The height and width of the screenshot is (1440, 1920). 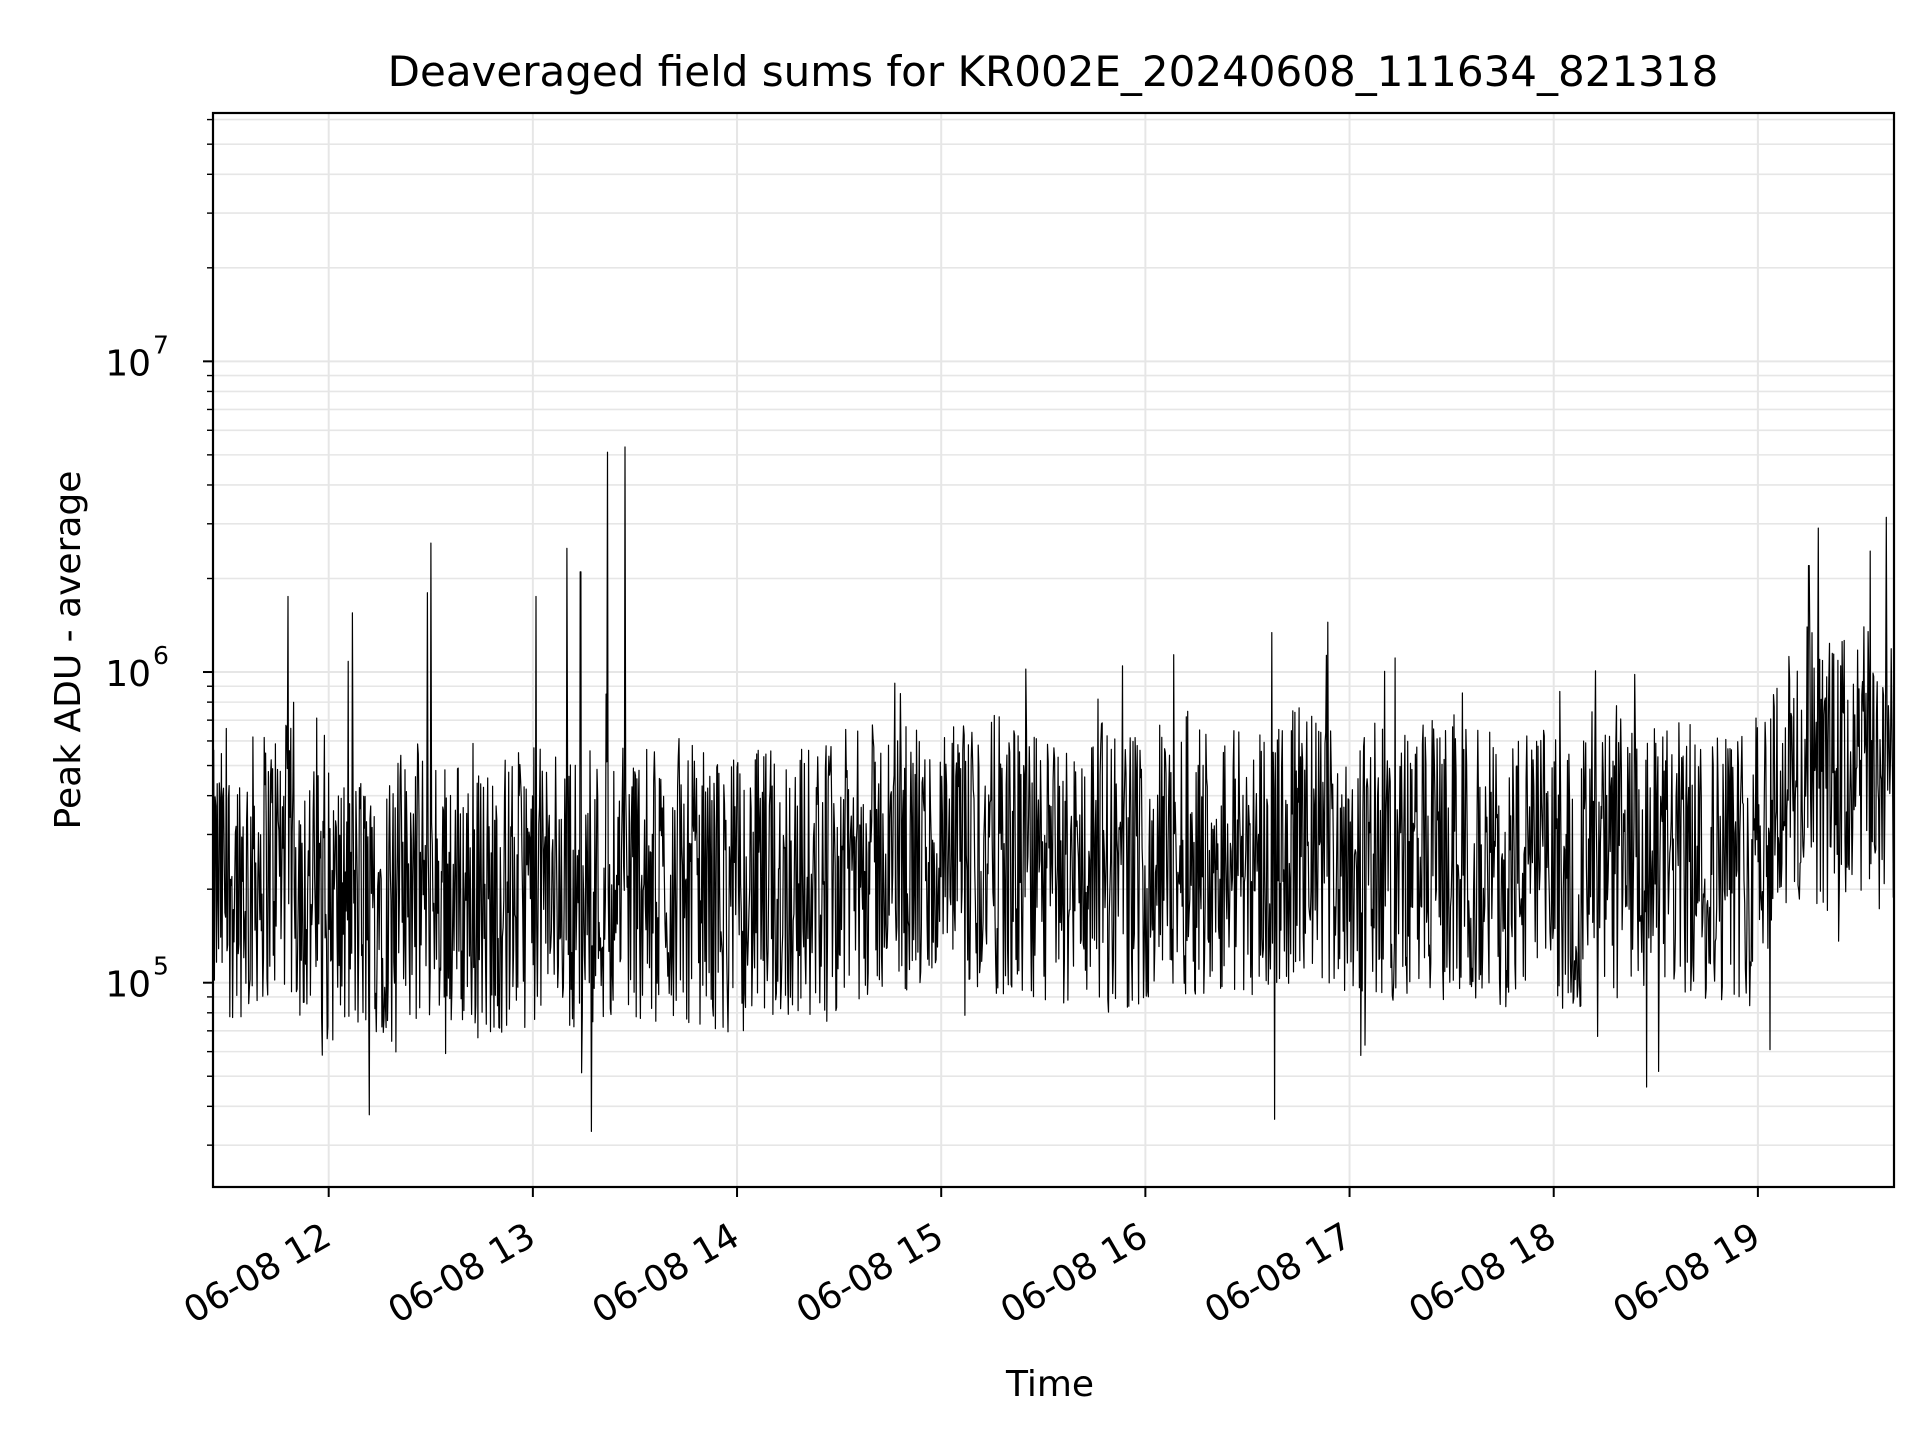 What do you see at coordinates (161, 966) in the screenshot?
I see `y-tick-label-exponent: 5` at bounding box center [161, 966].